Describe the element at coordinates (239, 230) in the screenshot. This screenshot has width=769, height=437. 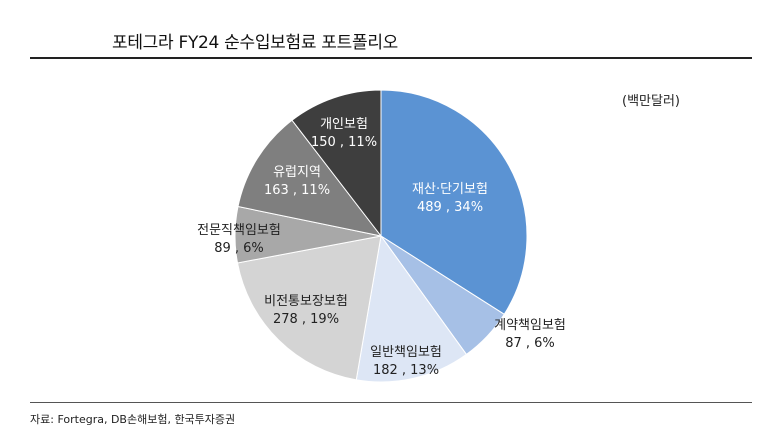
I see `slice-name-label: 전문직책임보험` at that location.